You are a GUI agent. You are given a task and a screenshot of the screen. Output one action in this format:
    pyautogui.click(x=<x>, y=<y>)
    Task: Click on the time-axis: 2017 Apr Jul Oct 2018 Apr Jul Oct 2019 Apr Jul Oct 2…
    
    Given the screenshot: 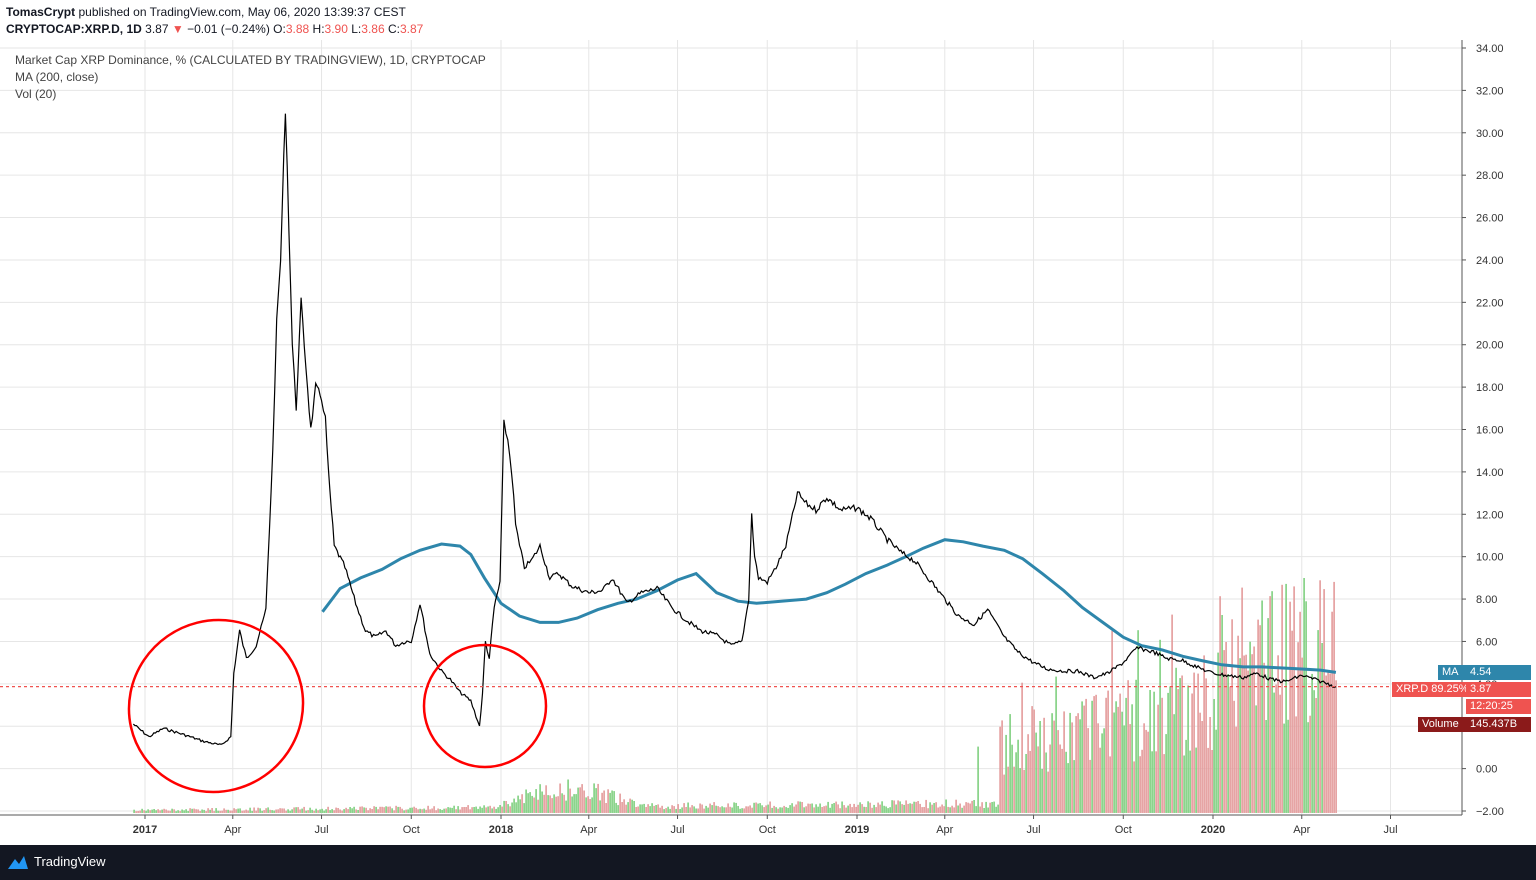 What is the action you would take?
    pyautogui.click(x=768, y=829)
    